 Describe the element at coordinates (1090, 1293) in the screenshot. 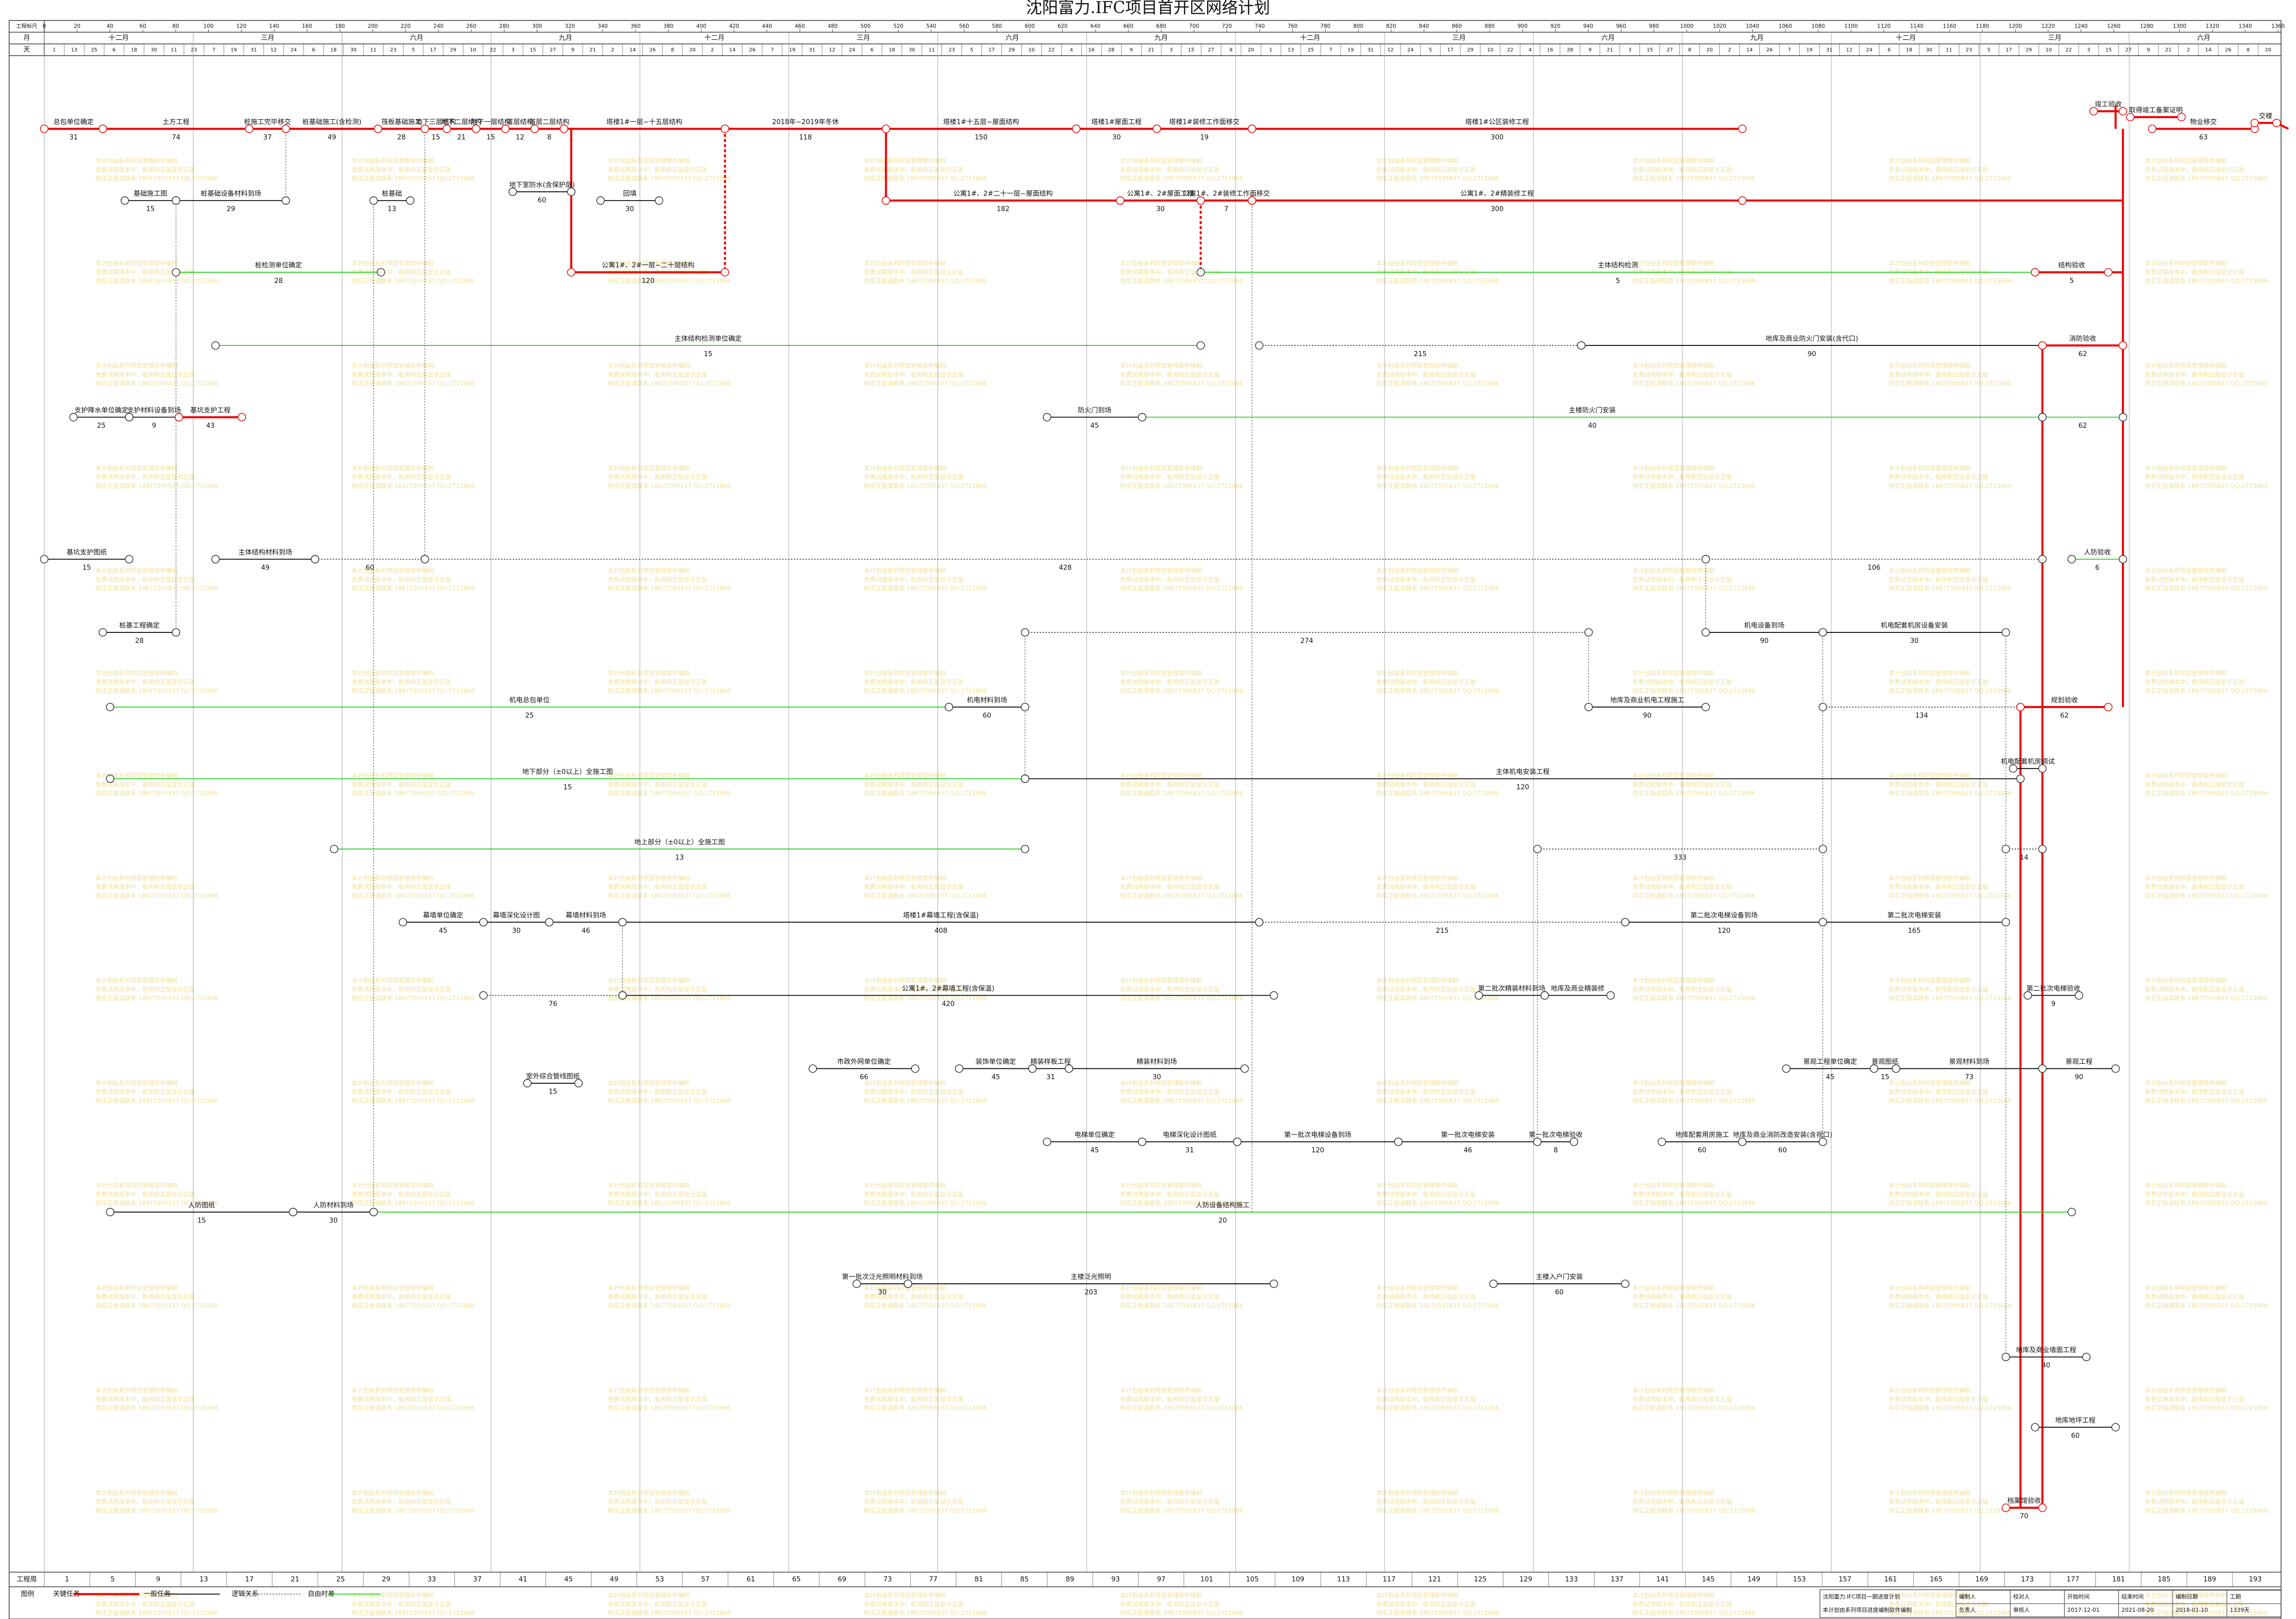

I see `task-duration: 203` at that location.